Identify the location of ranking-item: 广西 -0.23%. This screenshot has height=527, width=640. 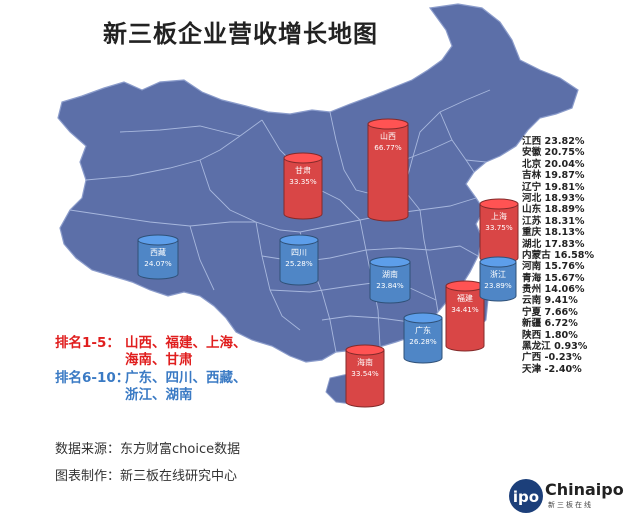
(552, 358).